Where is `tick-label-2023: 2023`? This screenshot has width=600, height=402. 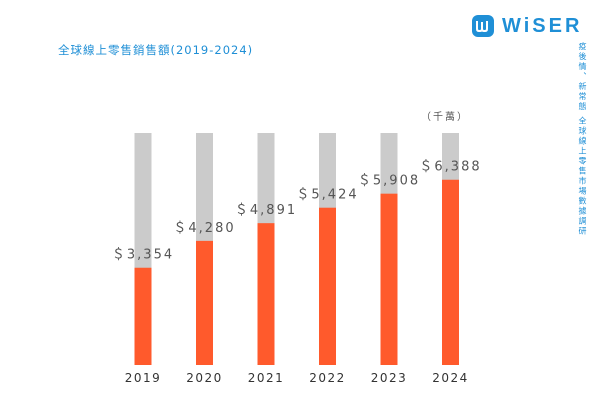 tick-label-2023: 2023 is located at coordinates (389, 378).